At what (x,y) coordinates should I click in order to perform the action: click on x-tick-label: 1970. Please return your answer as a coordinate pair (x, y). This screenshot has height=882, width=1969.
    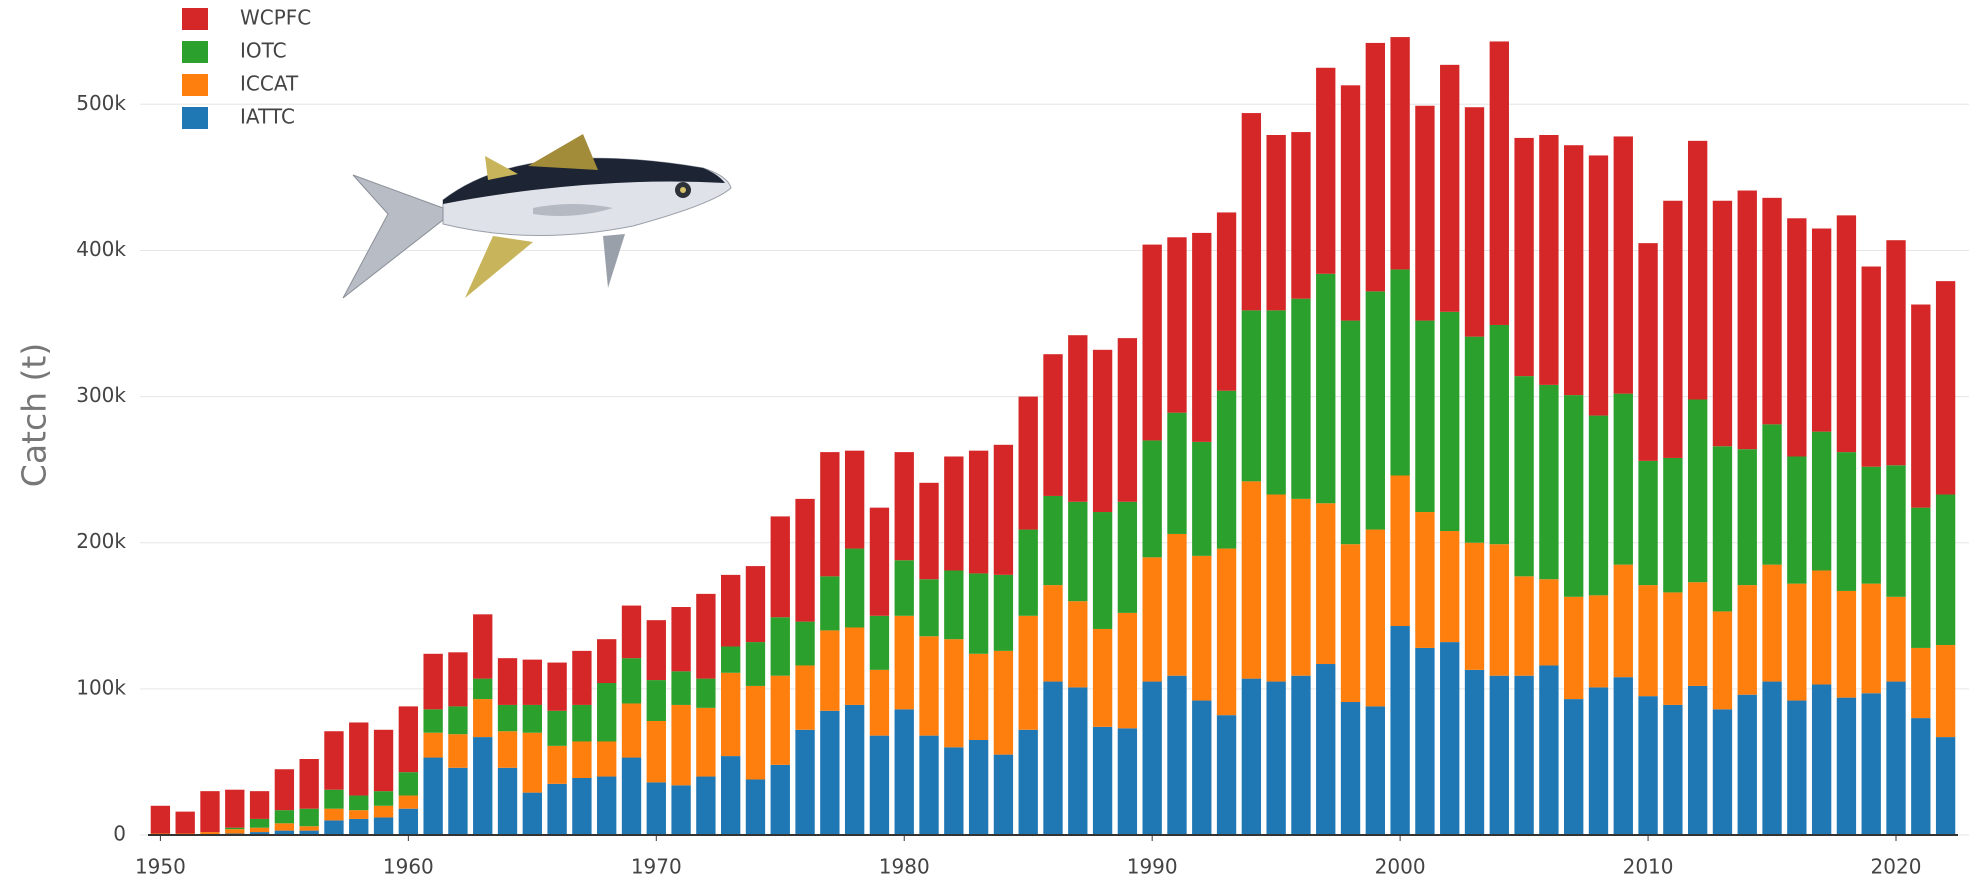
    Looking at the image, I should click on (656, 867).